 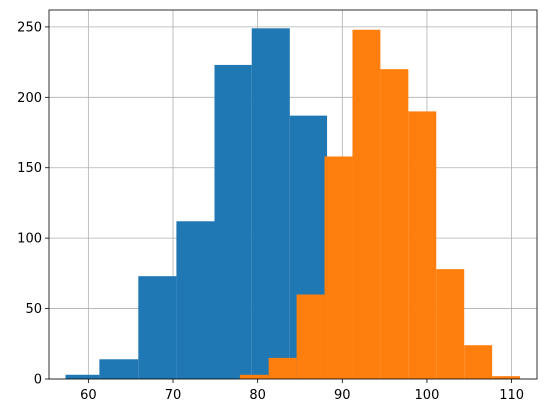 I want to click on x-tick-label: 70, so click(x=173, y=395).